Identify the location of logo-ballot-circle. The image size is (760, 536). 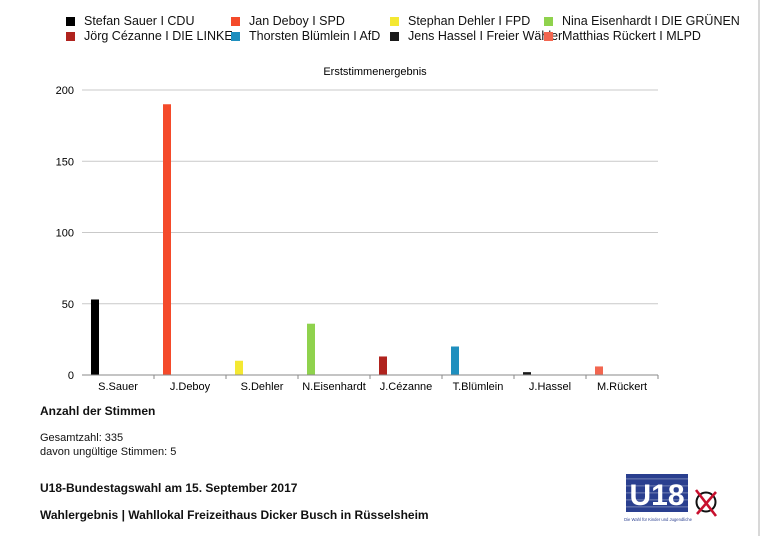
(706, 502).